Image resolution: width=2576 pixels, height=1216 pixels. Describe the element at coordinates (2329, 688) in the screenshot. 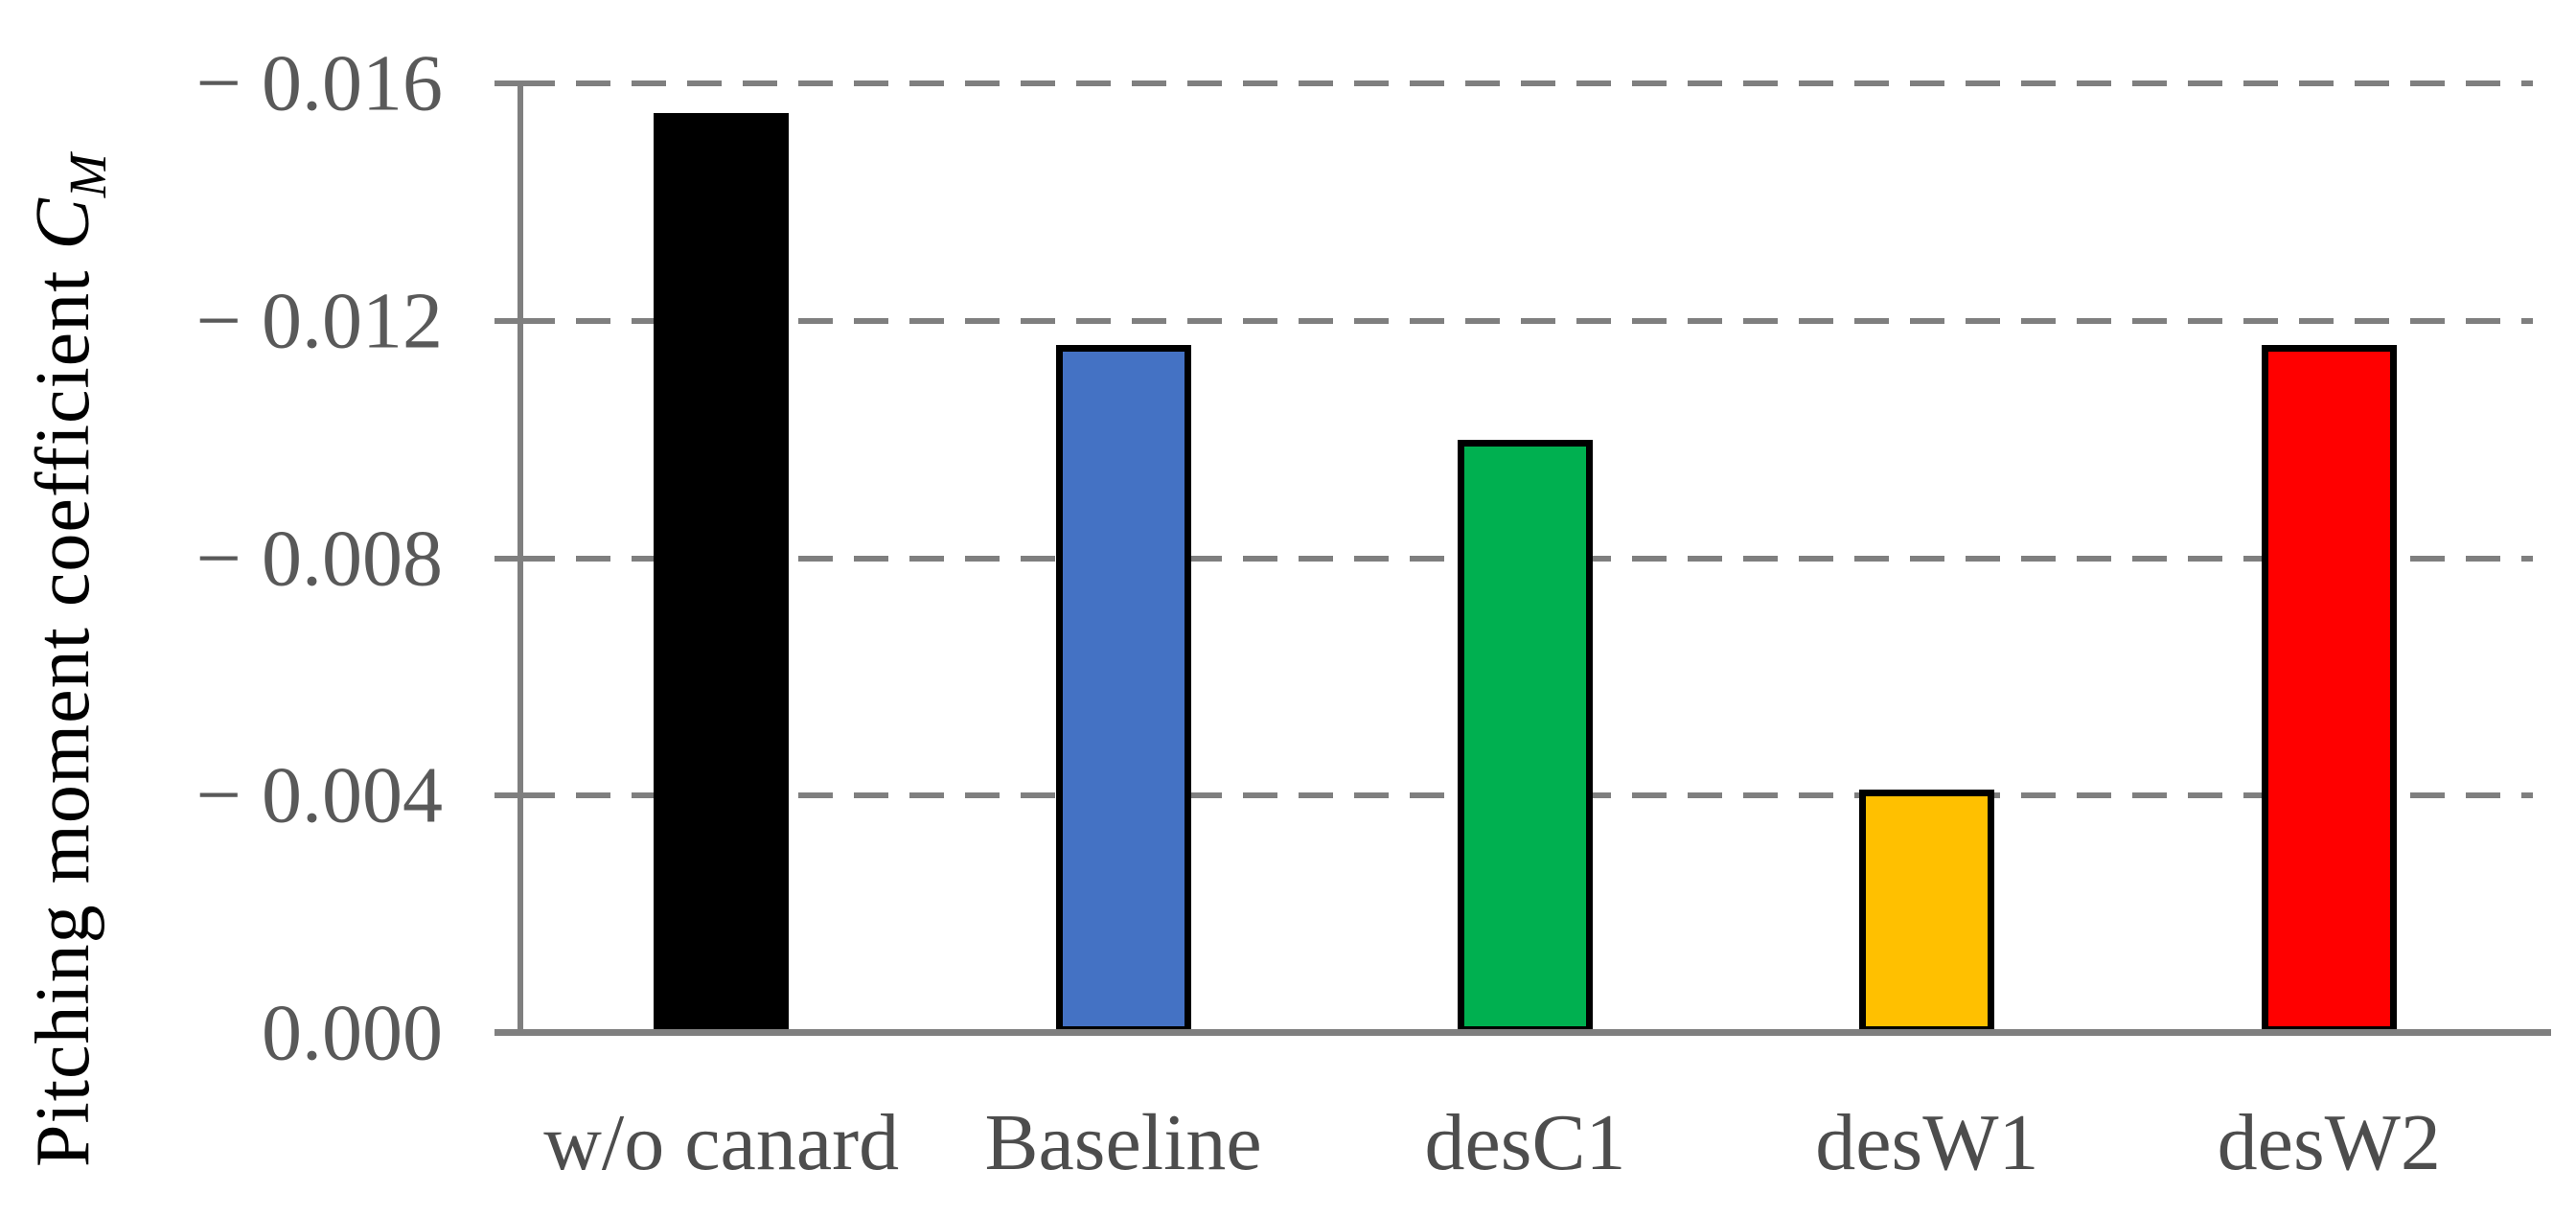

I see `bar-desw2` at that location.